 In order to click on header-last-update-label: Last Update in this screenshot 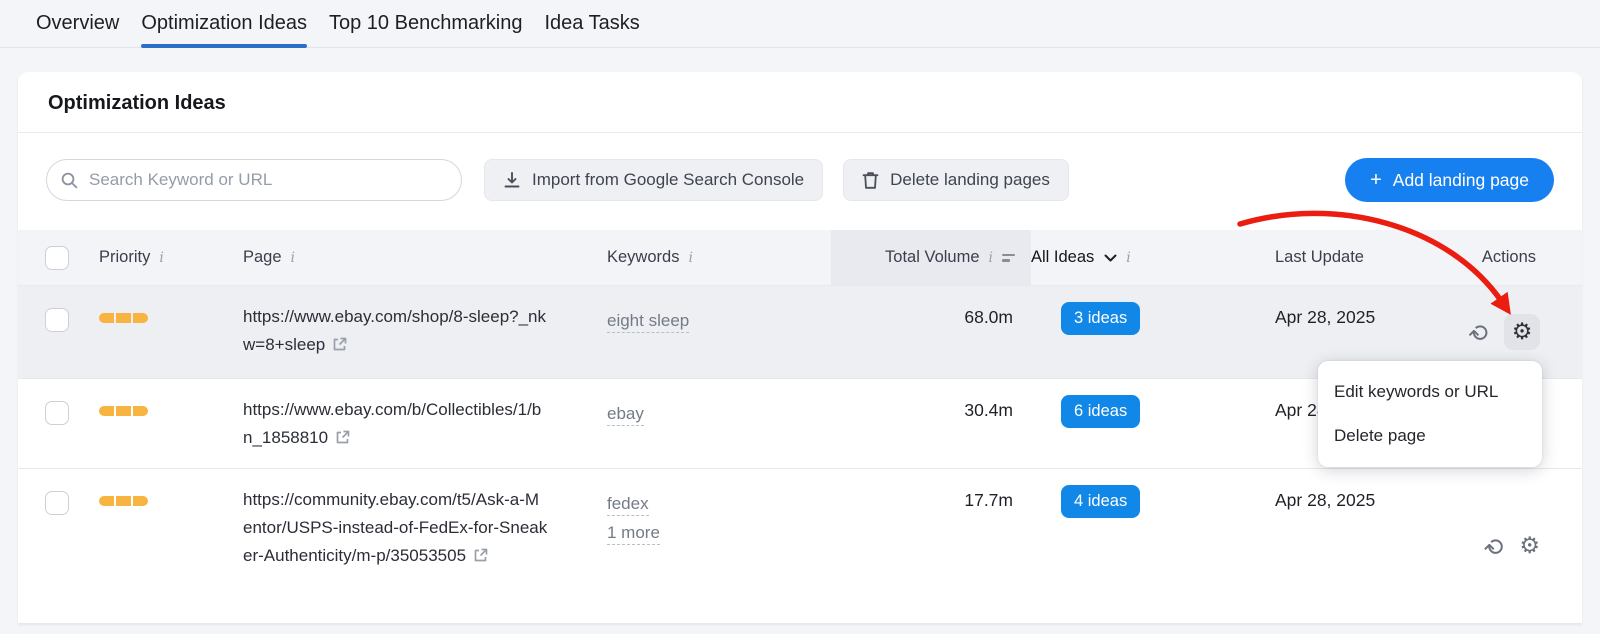, I will do `click(1319, 257)`.